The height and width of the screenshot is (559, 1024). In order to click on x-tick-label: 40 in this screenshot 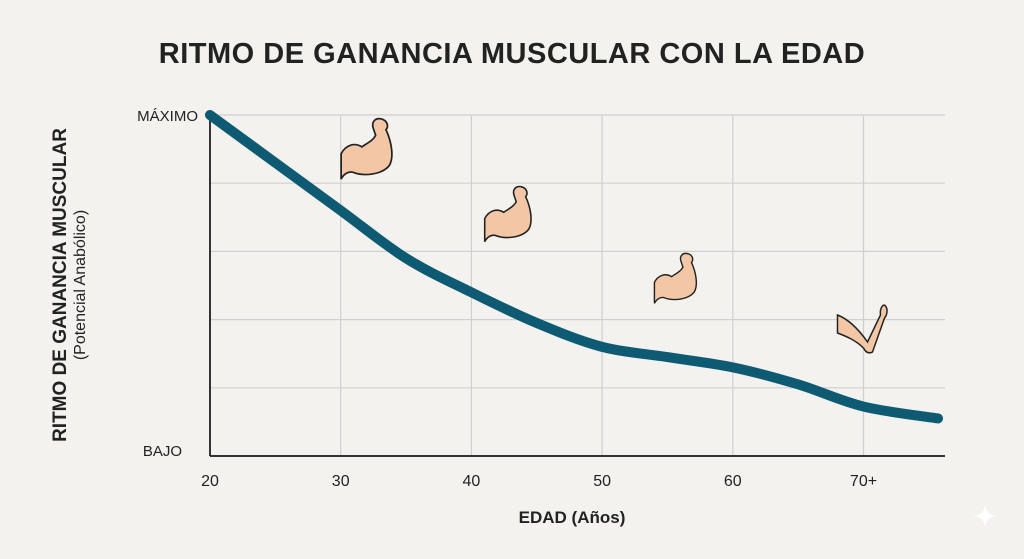, I will do `click(472, 481)`.